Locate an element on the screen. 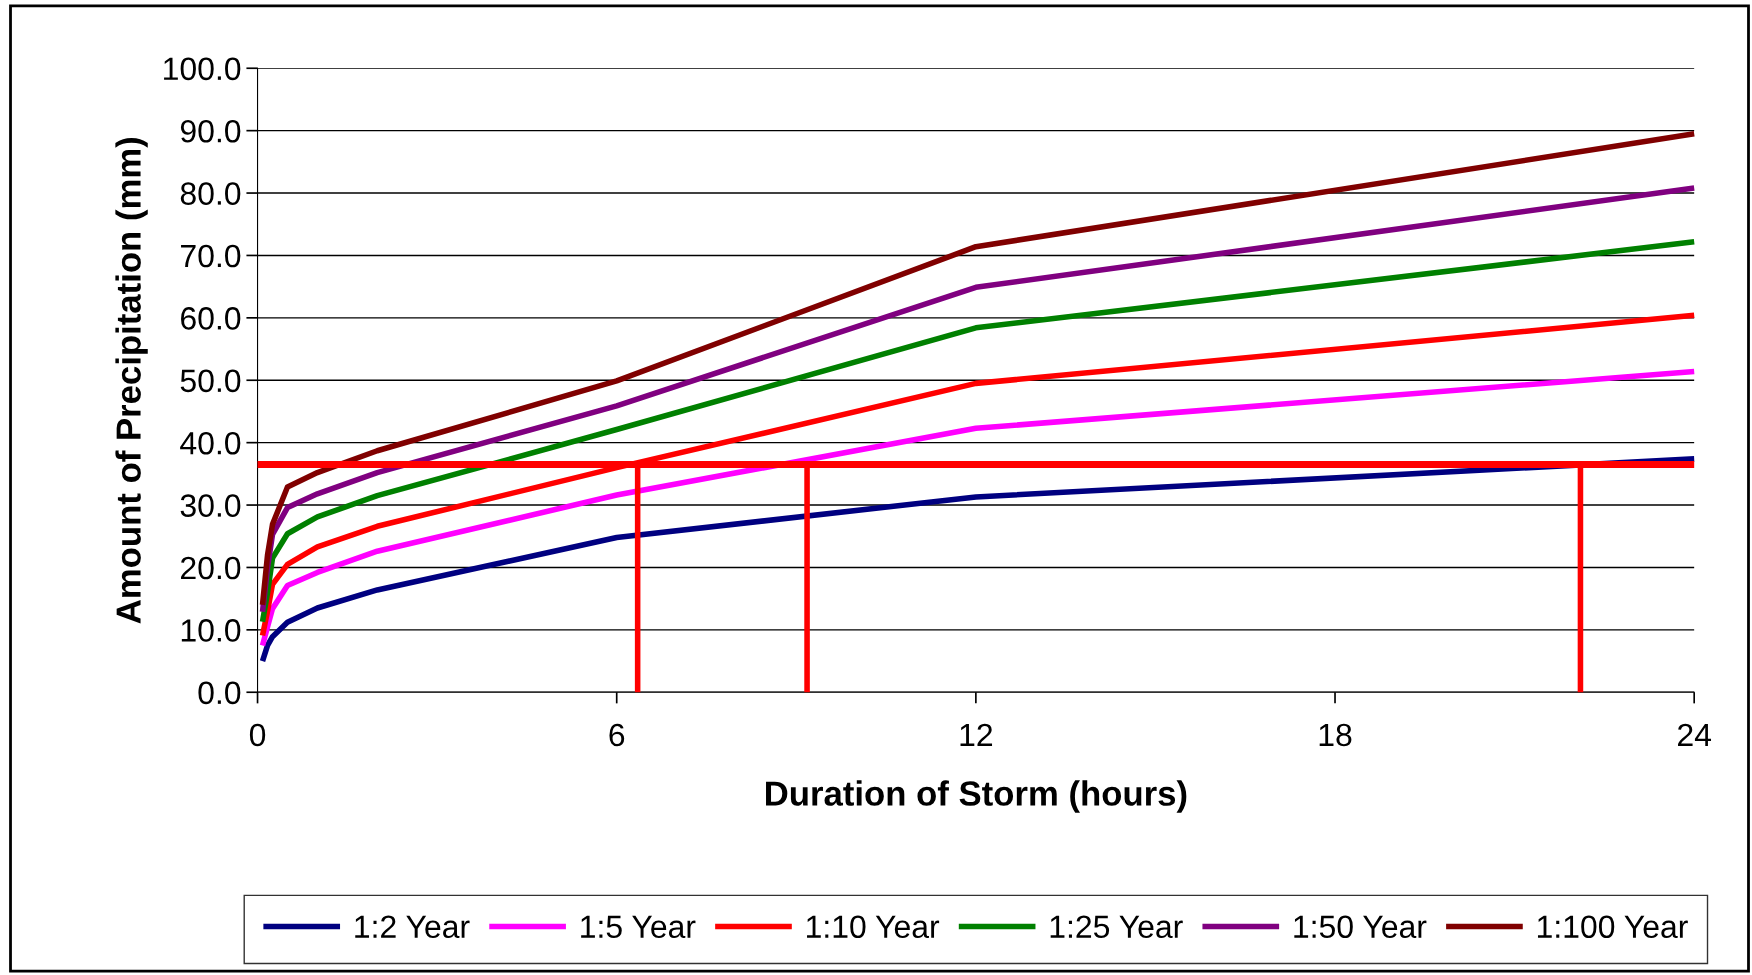 Image resolution: width=1752 pixels, height=975 pixels. y-tick-label: 30.0 is located at coordinates (210, 505).